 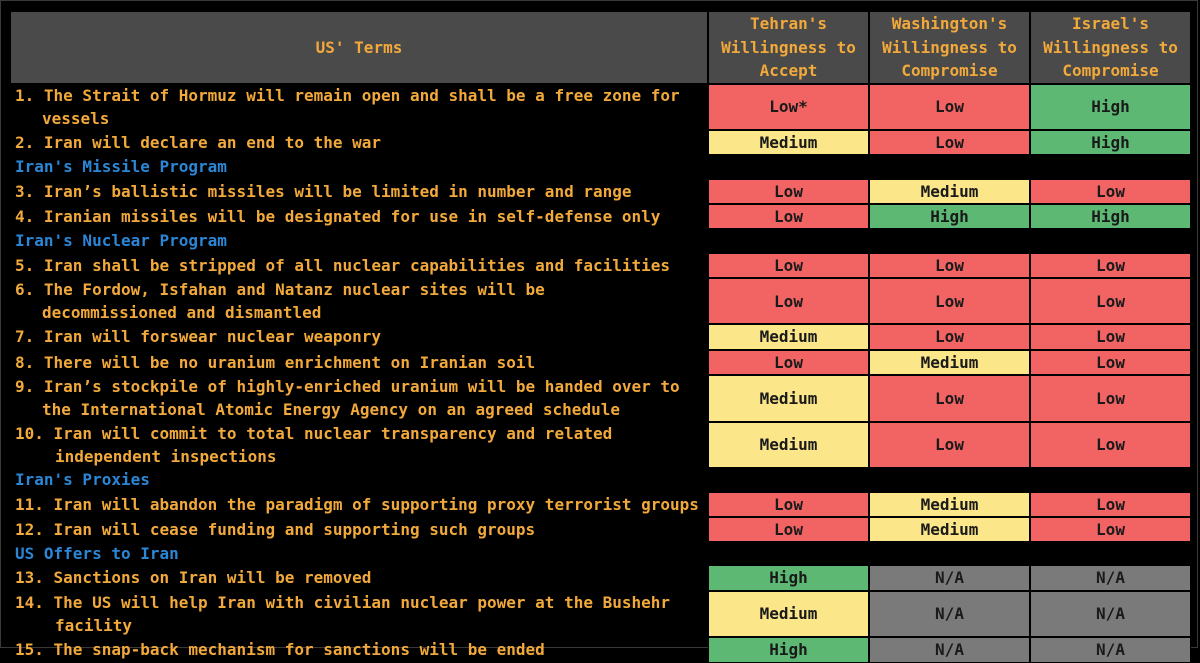 I want to click on header-tehran: Tehran's Willingness to Accept, so click(x=788, y=47).